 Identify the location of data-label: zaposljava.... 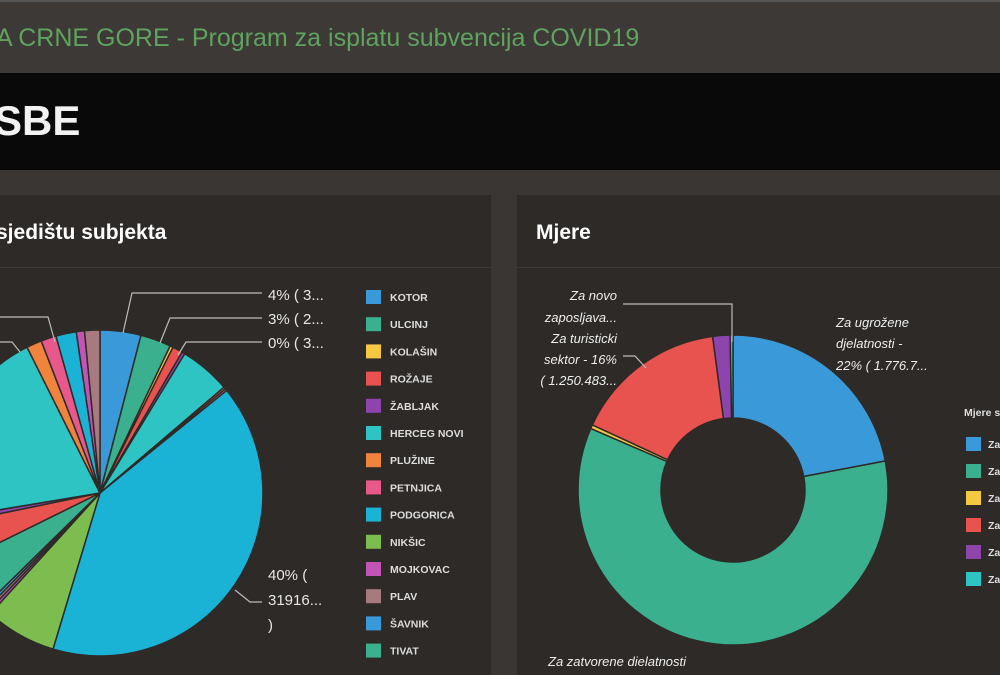
(580, 317).